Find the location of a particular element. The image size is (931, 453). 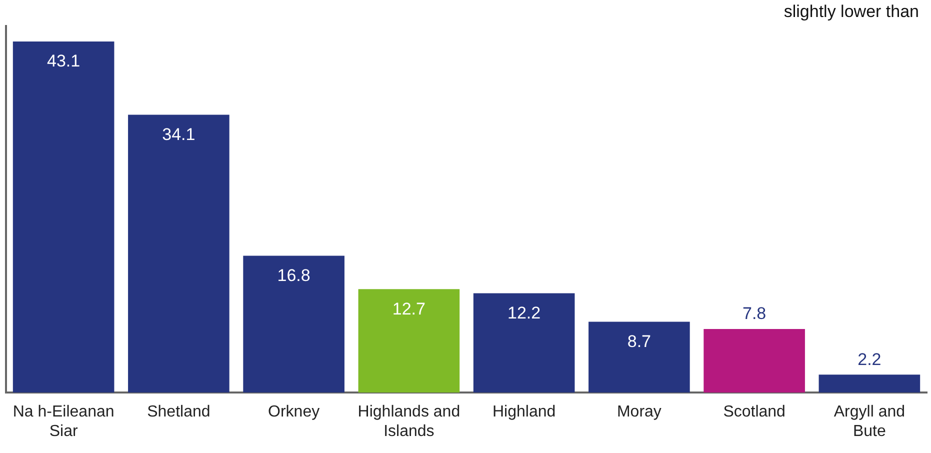

x-tick-label: Argyll and Bute is located at coordinates (870, 422).